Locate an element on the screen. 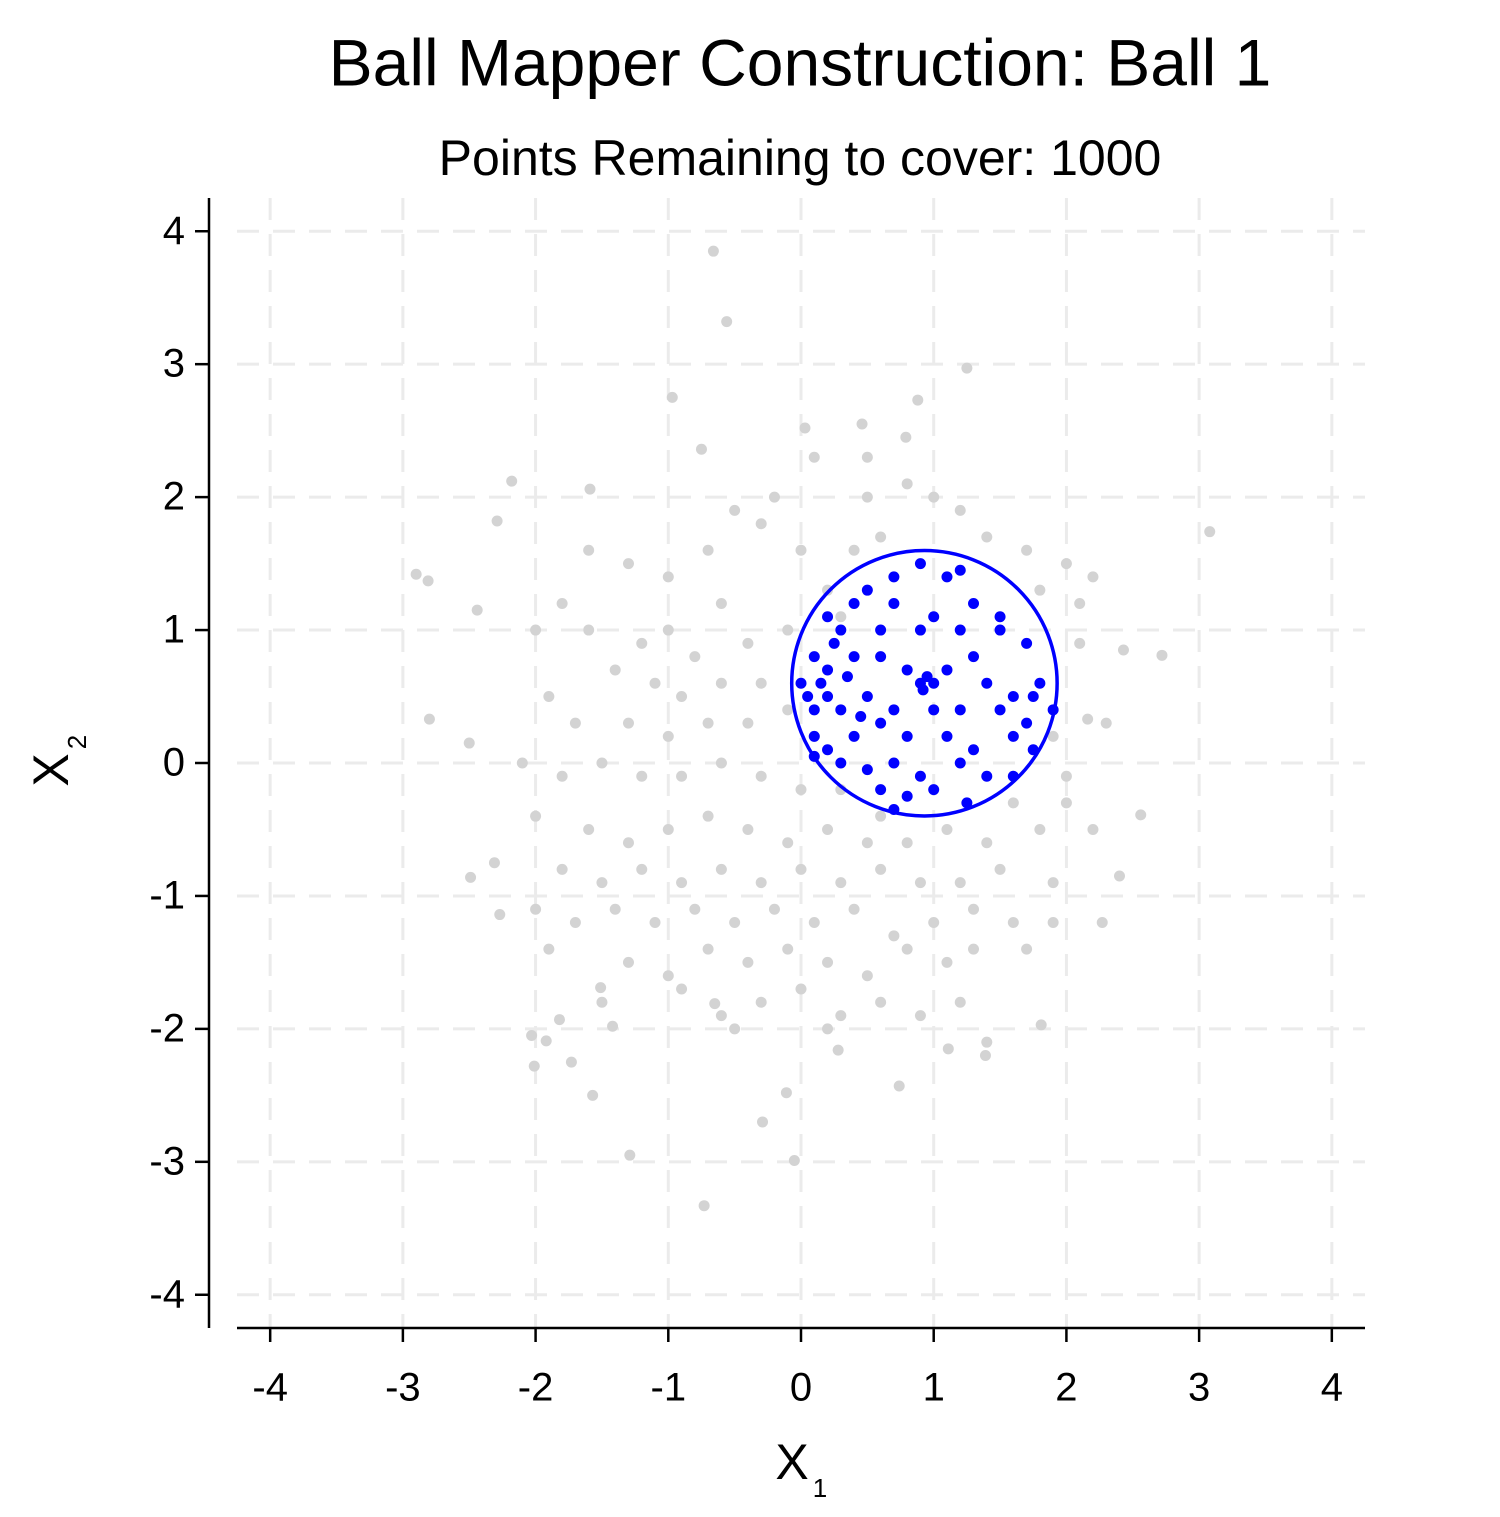  y-axis-label: X 2 is located at coordinates (57, 761).